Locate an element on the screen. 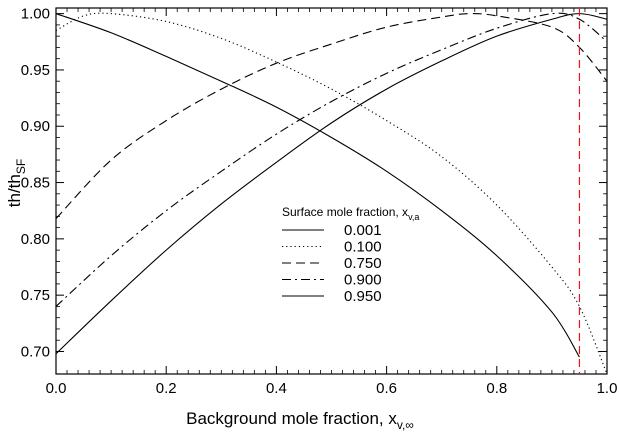 This screenshot has height=433, width=619. x-tick-label: 1.0 is located at coordinates (607, 388).